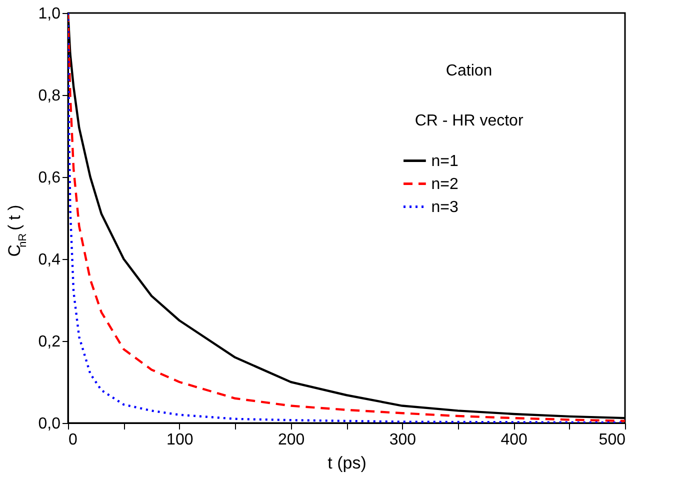  I want to click on x-tick-label: 500, so click(612, 440).